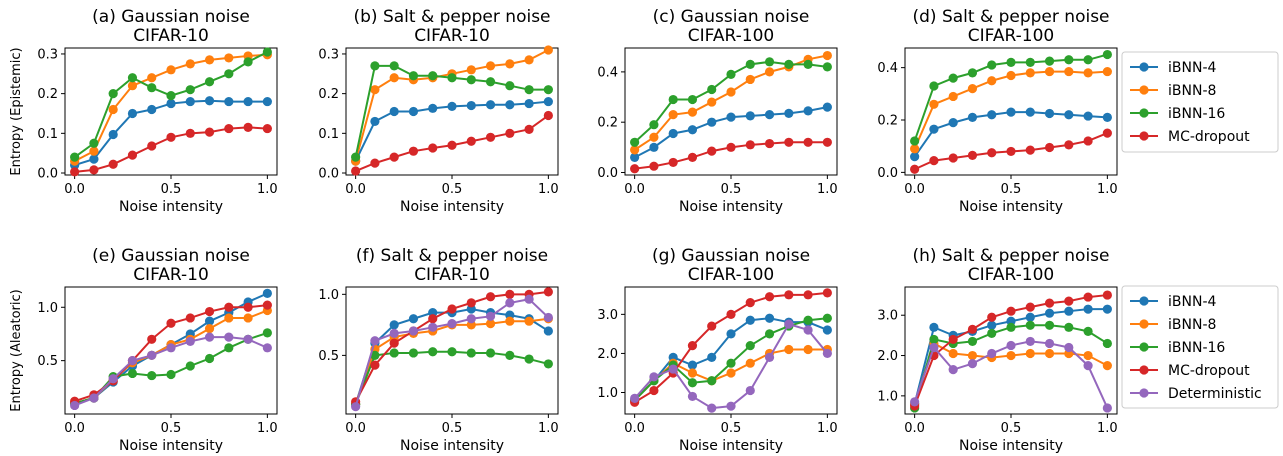 The height and width of the screenshot is (456, 1283). Describe the element at coordinates (452, 36) in the screenshot. I see `subplot-title-line: CIFAR-10` at that location.